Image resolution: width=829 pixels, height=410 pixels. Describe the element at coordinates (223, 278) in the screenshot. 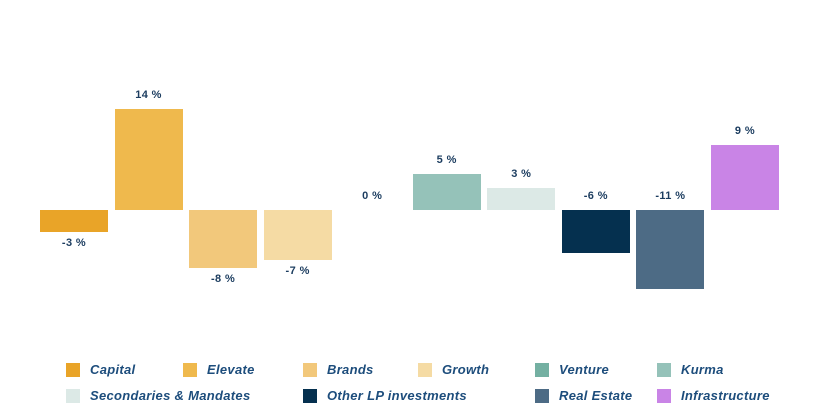

I see `value-label-brands: -8 %` at that location.